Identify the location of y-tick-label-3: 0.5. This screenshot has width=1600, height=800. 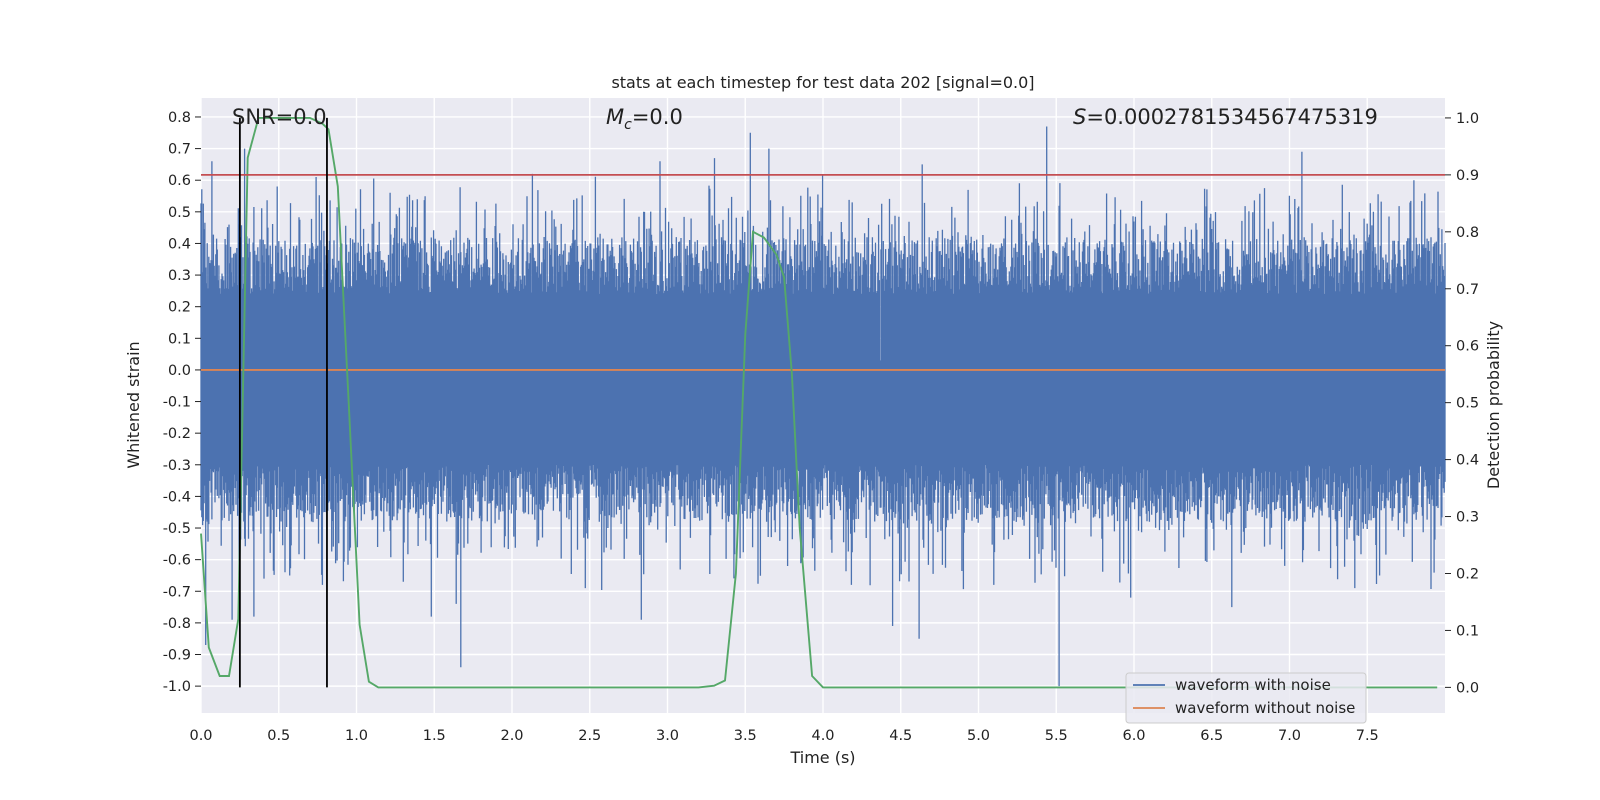
(179, 213).